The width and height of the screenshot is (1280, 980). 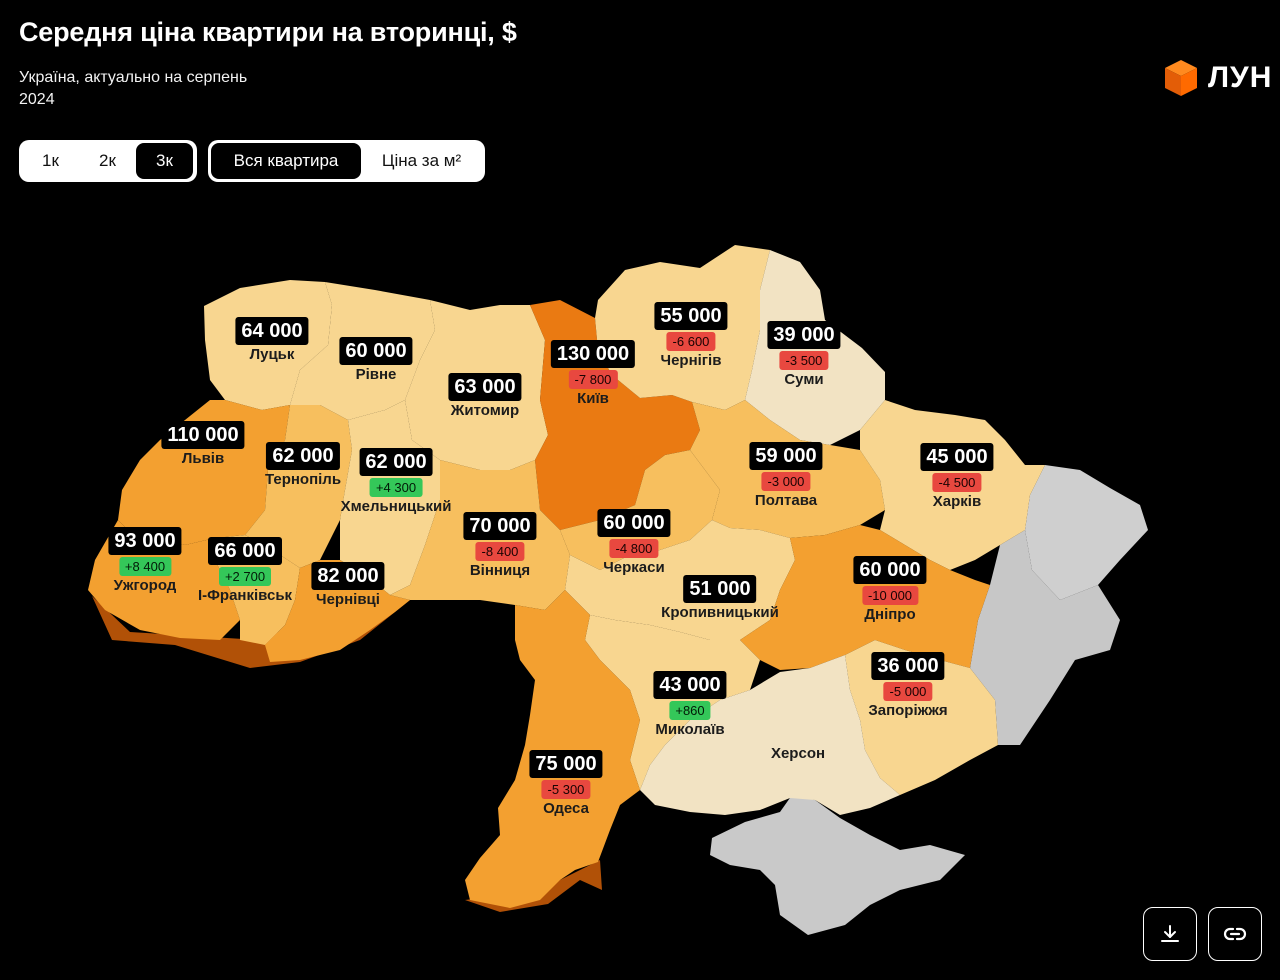 I want to click on label-sumy: 39 000 -3 500 Суми, so click(x=804, y=355).